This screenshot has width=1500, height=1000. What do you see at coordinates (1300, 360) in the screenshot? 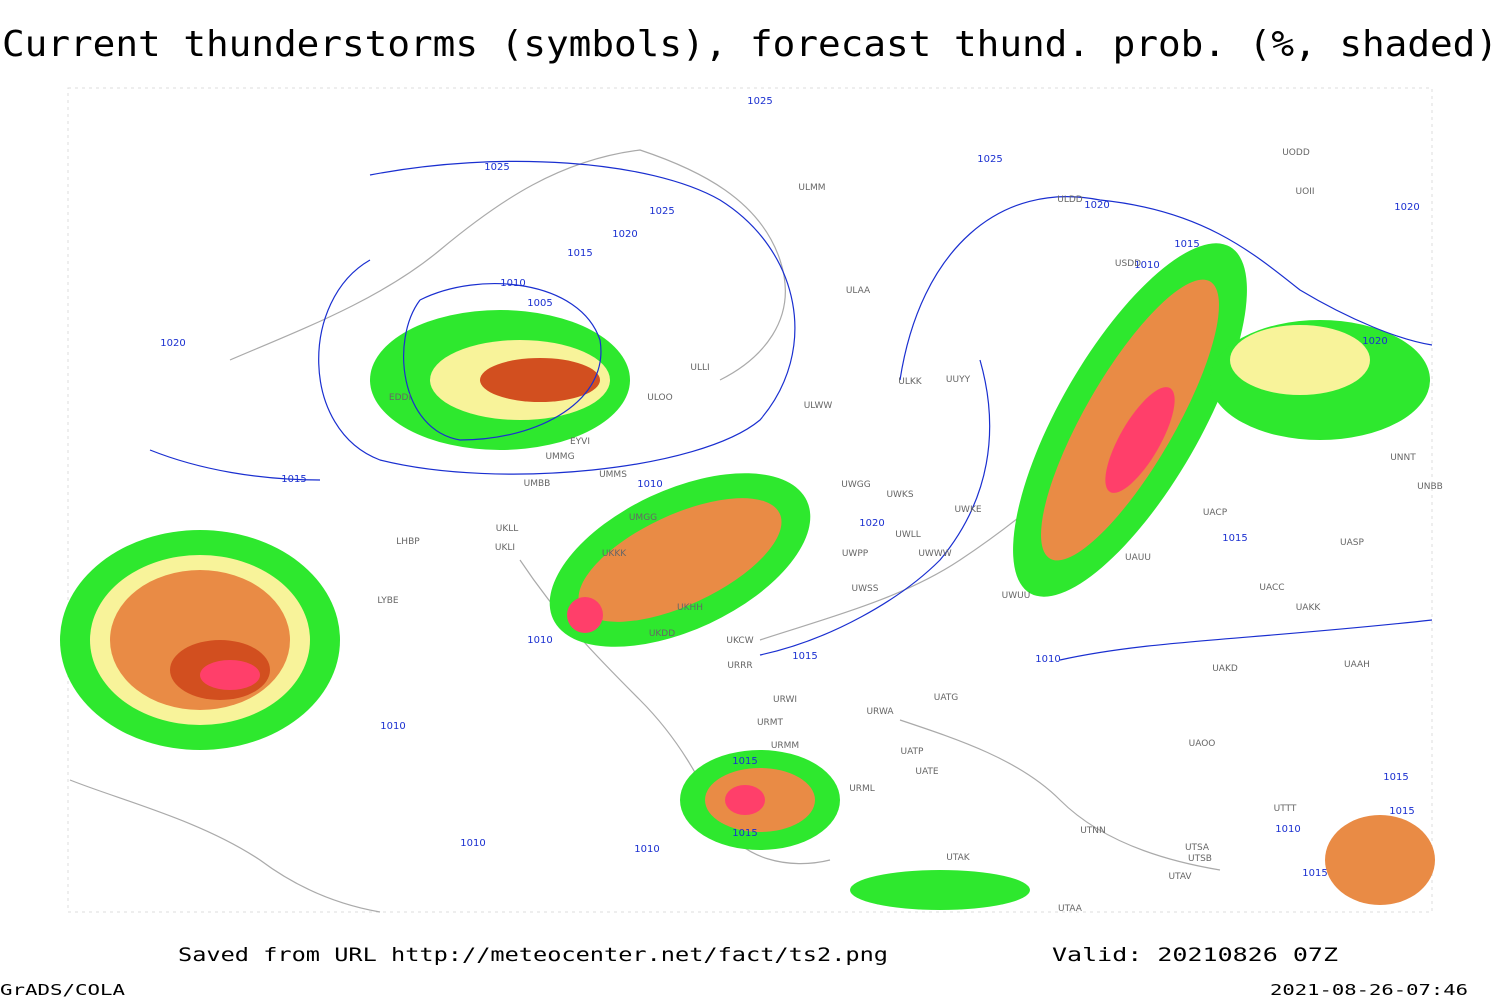
I see `shade-yellow` at bounding box center [1300, 360].